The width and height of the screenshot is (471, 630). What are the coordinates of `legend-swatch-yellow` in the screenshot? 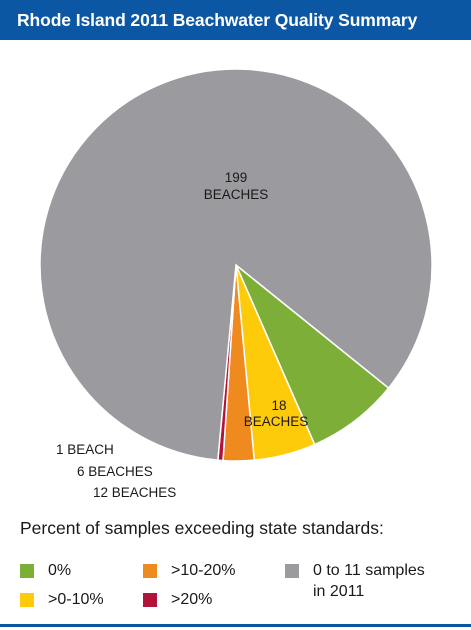 It's located at (27, 600).